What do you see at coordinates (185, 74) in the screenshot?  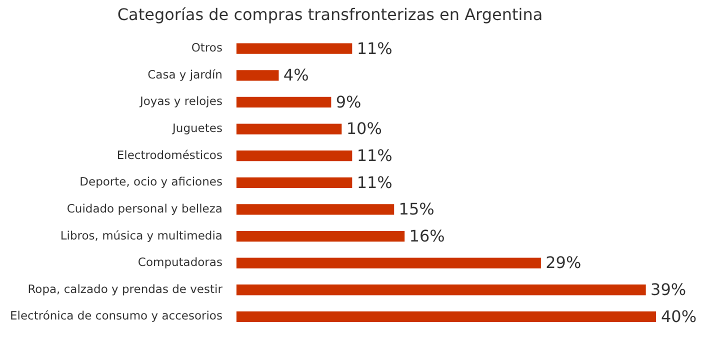 I see `y-tick-label: Casa y jardín` at bounding box center [185, 74].